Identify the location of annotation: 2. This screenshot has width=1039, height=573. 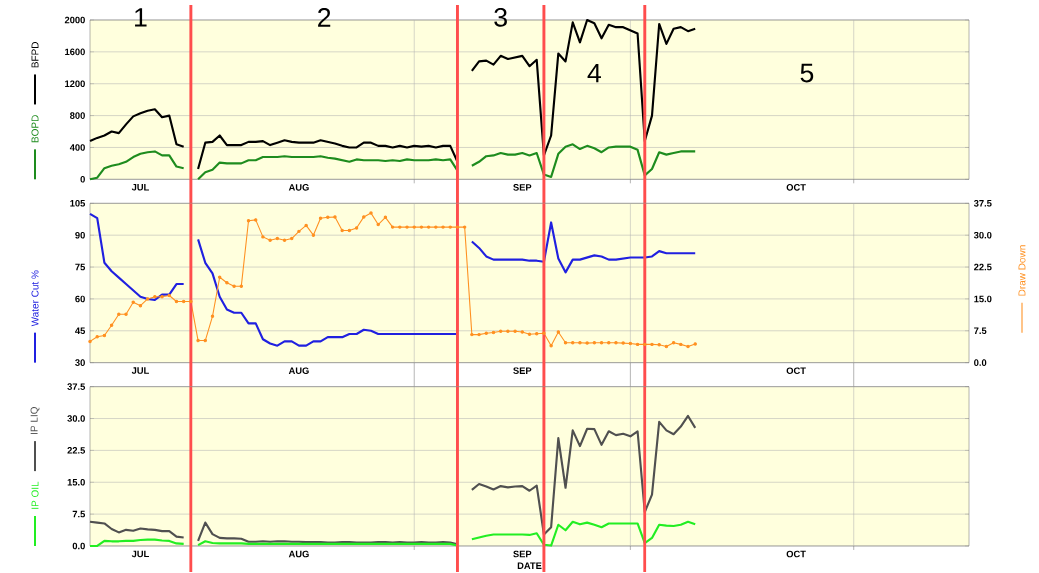
(324, 17).